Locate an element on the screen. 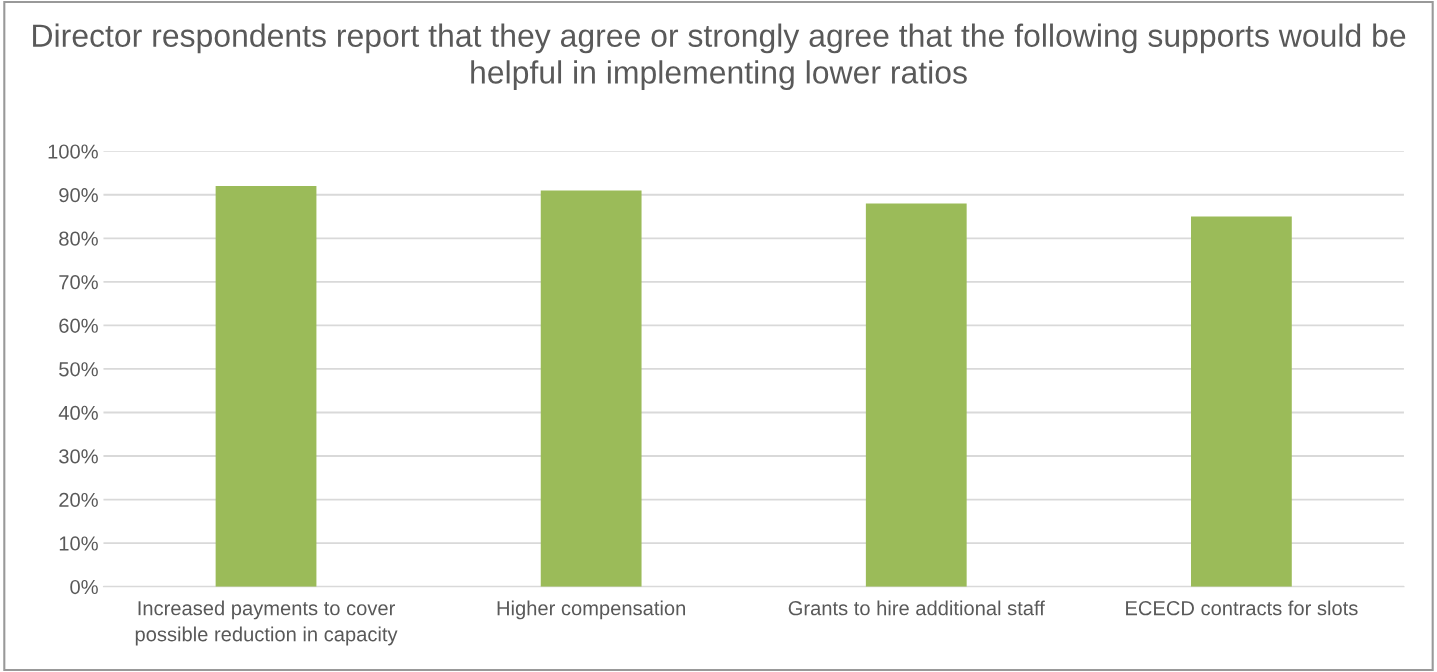 This screenshot has height=672, width=1437. y-tick-label: 30% is located at coordinates (78, 456).